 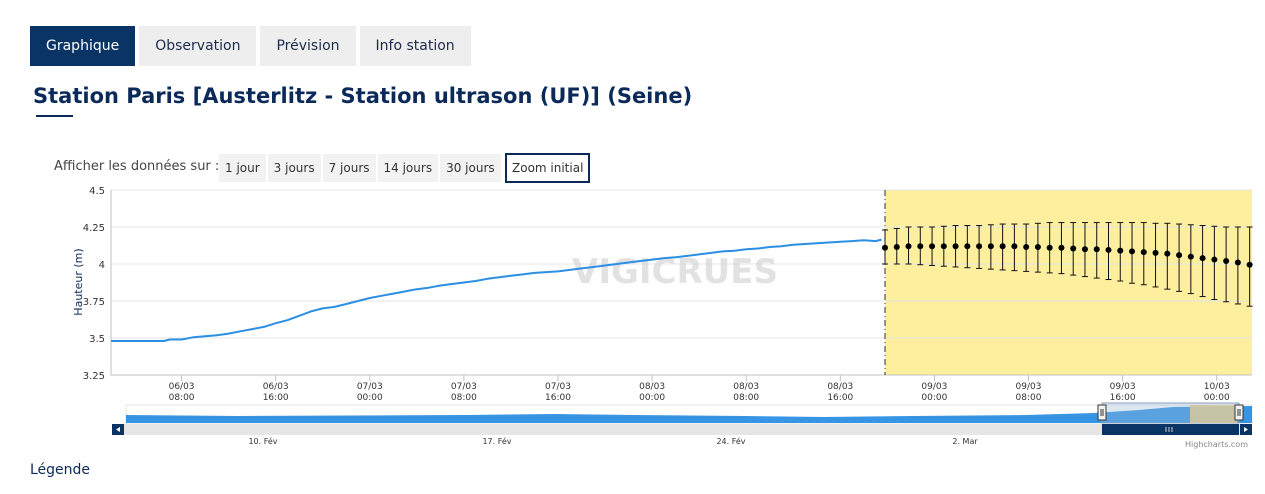 I want to click on y-tick-label: 4, so click(x=102, y=265).